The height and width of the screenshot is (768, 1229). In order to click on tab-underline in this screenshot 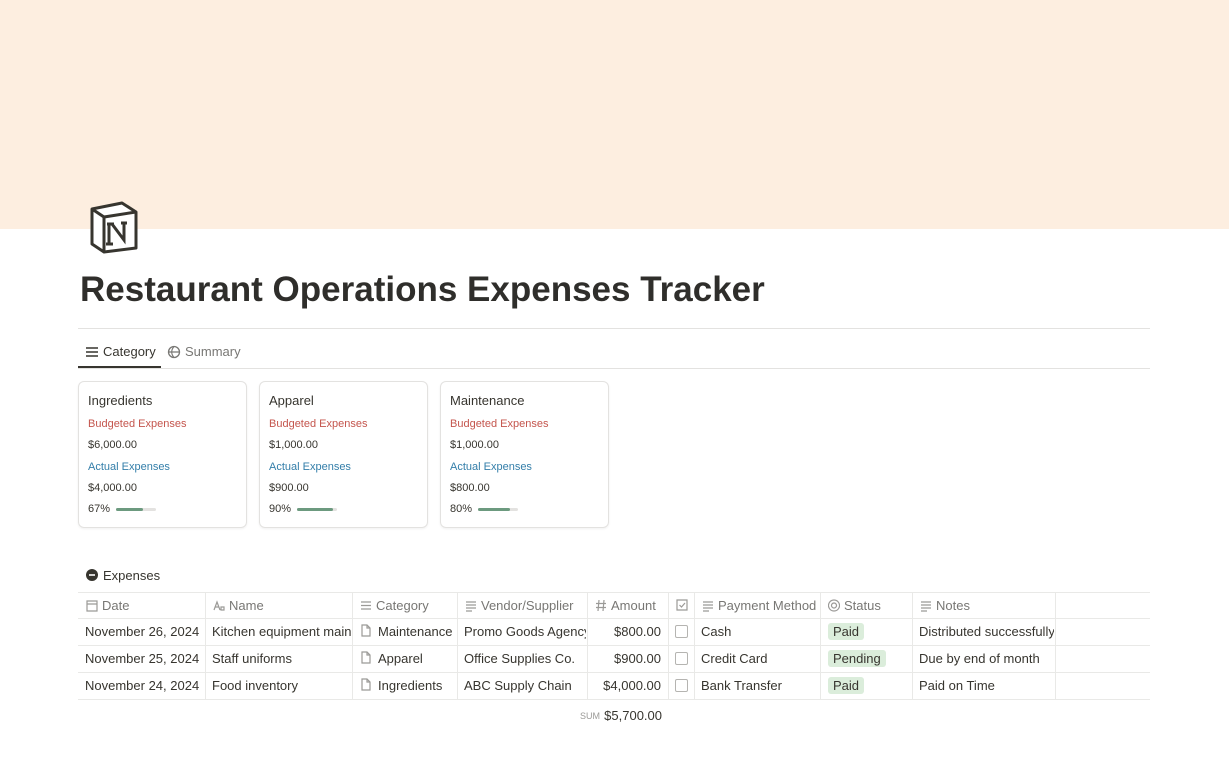, I will do `click(119, 367)`.